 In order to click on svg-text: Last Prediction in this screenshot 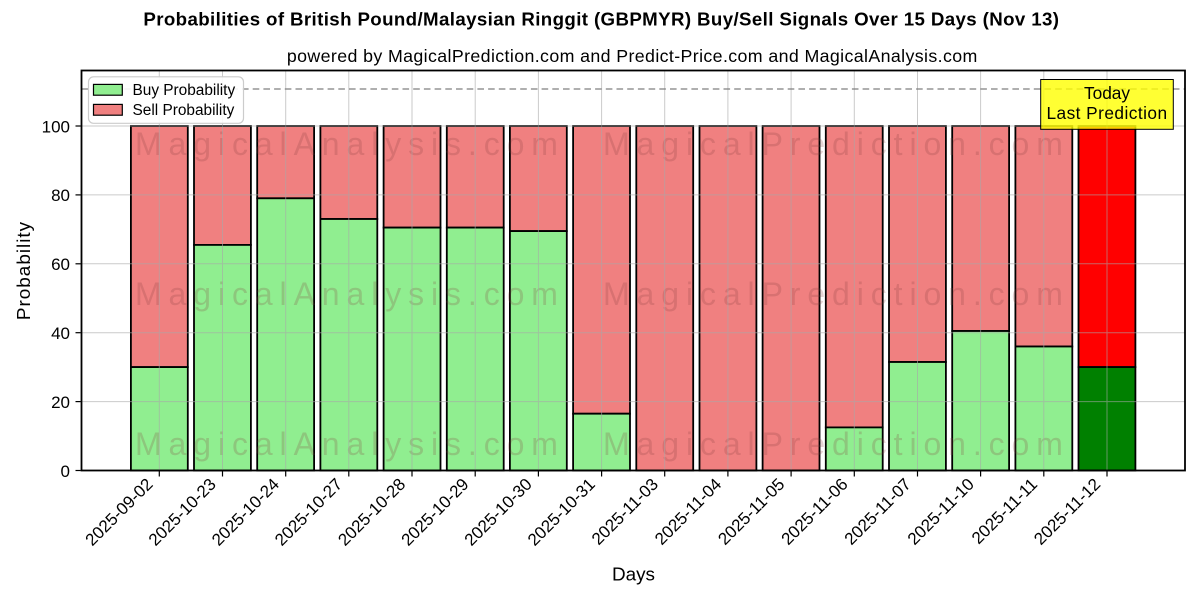, I will do `click(1106, 113)`.